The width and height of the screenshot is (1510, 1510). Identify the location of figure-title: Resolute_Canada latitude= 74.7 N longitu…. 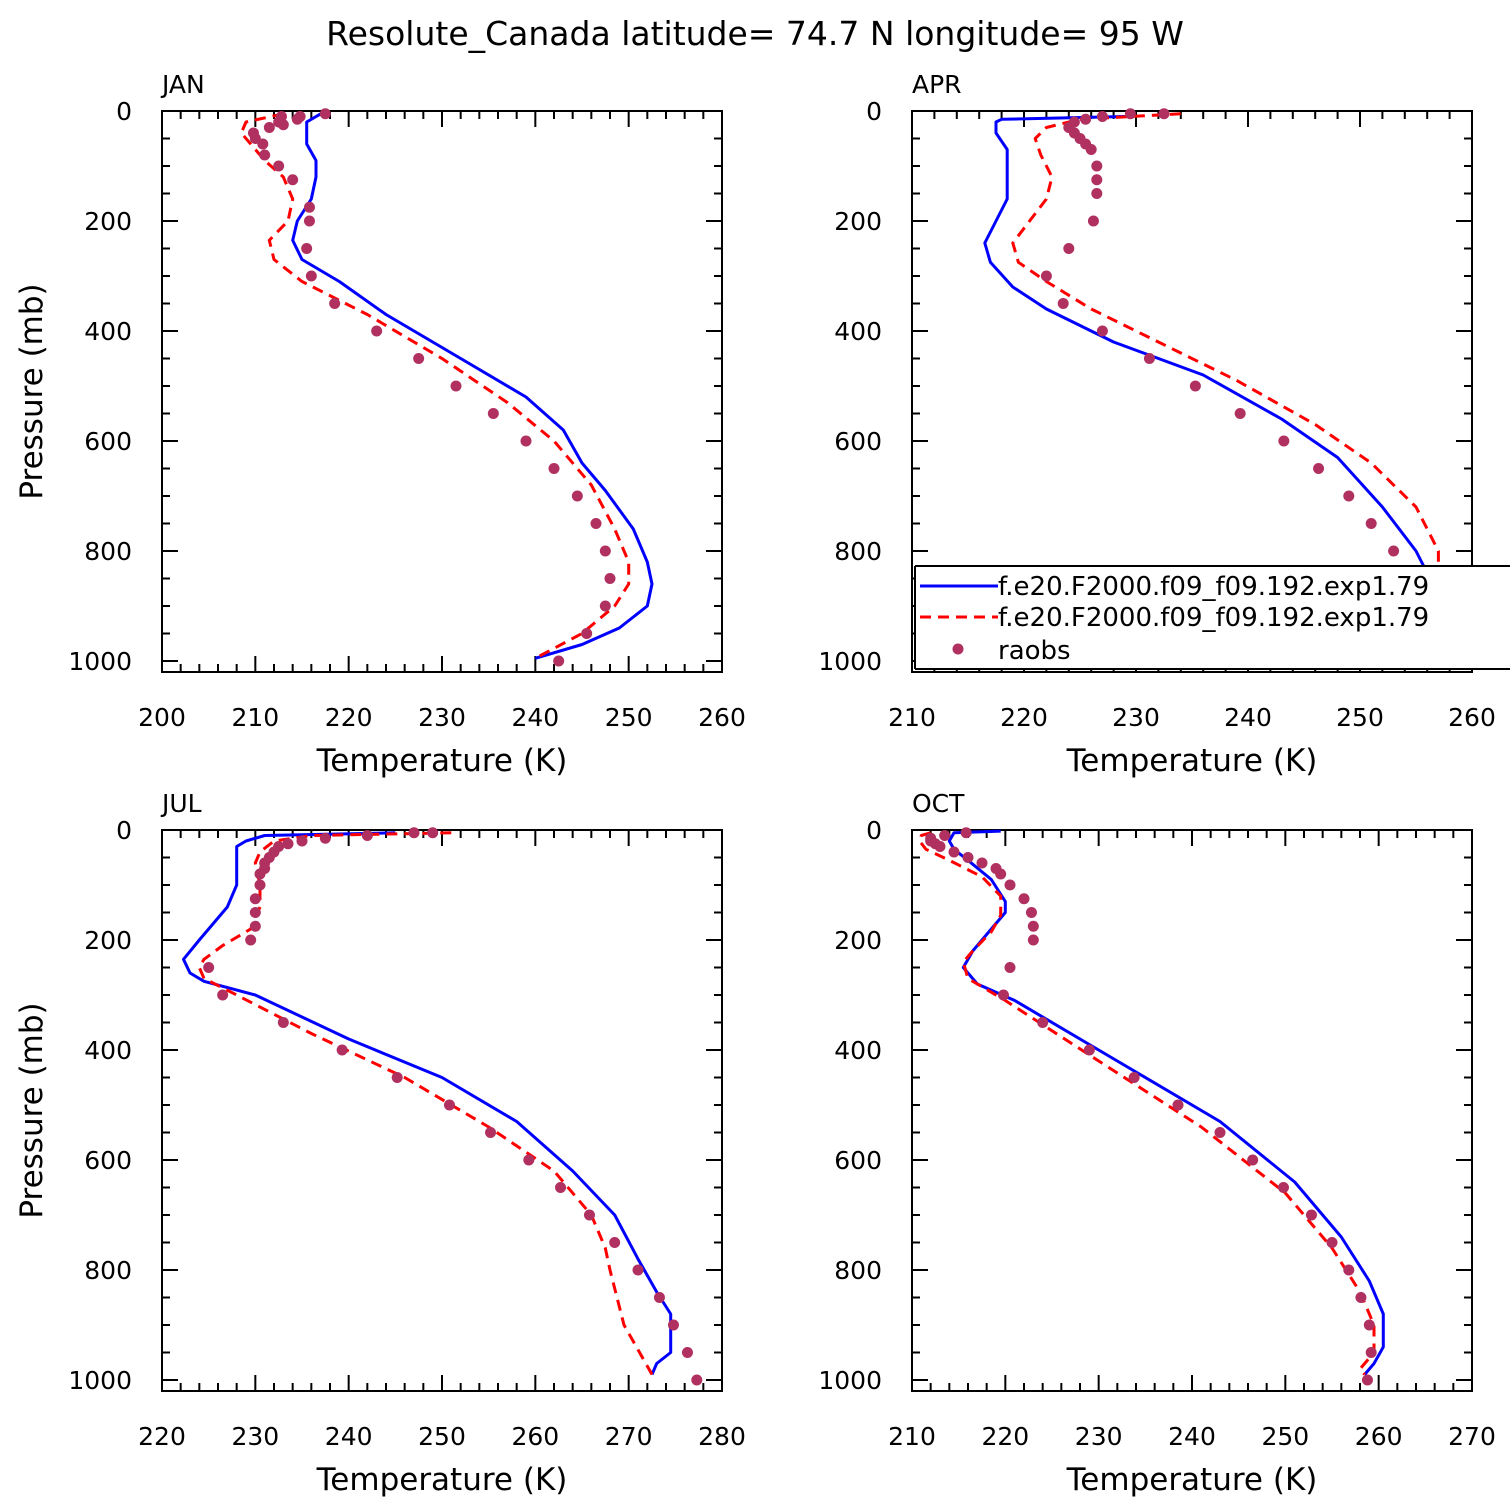
(755, 33).